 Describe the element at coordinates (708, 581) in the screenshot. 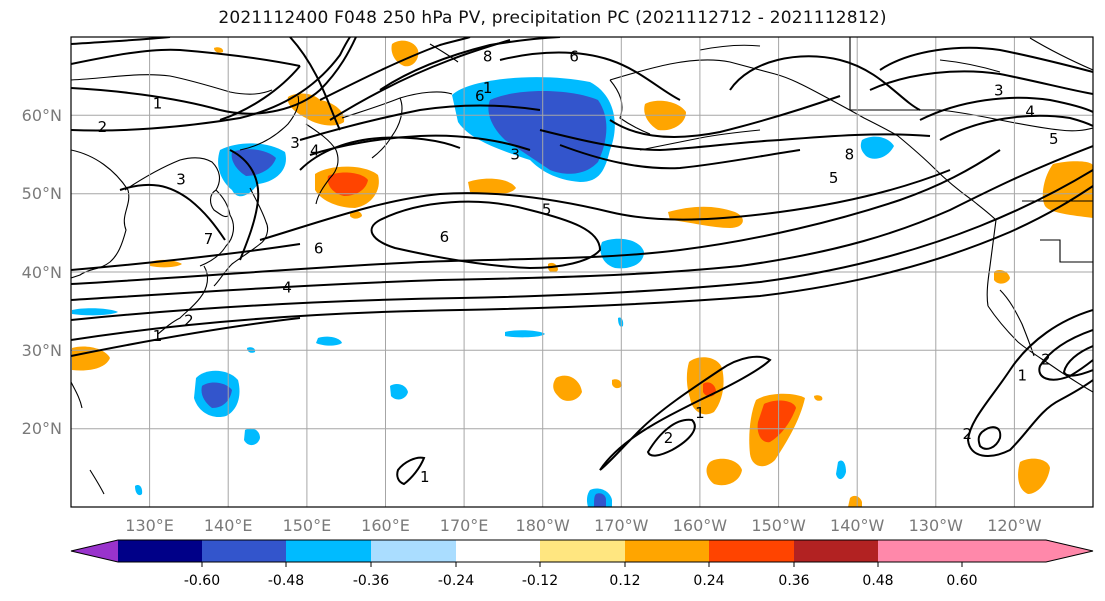

I see `colorbar-tick-label: 0.24` at that location.